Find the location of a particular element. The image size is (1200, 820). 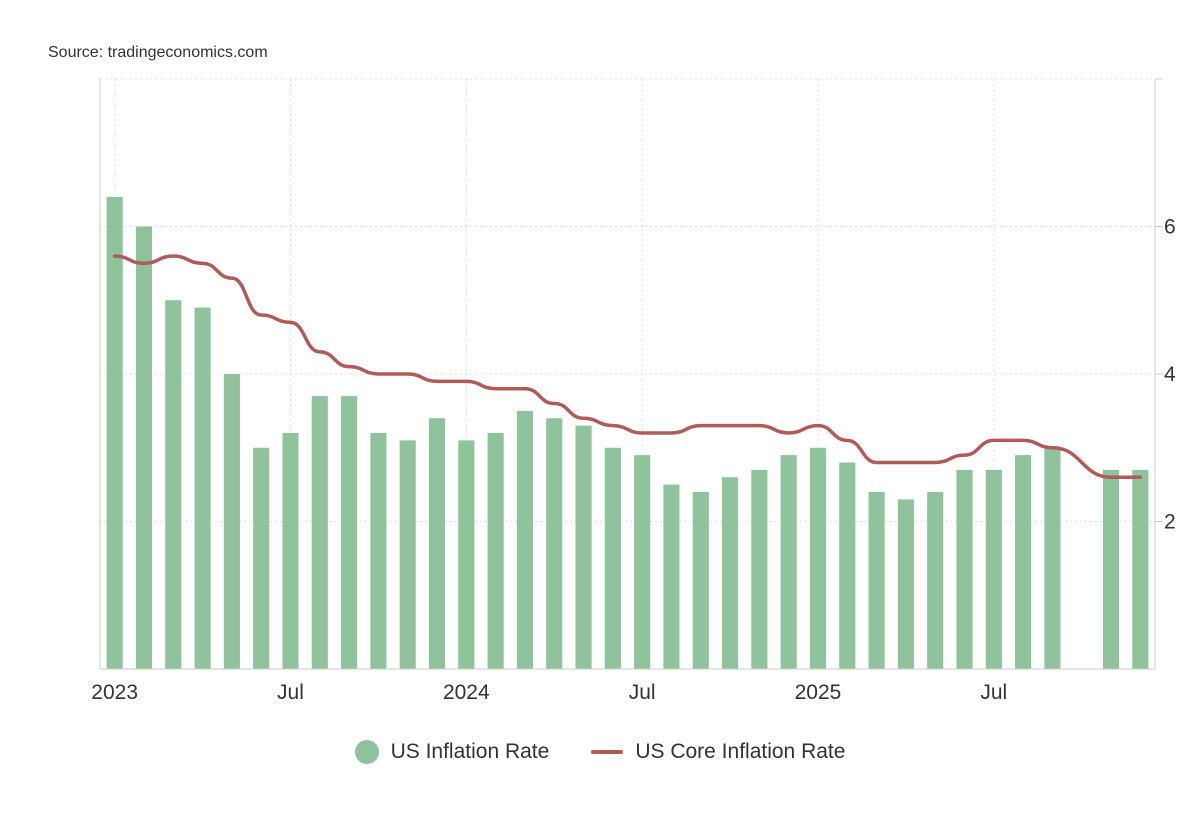

legend-item-core: US Core Inflation Rate is located at coordinates (718, 752).